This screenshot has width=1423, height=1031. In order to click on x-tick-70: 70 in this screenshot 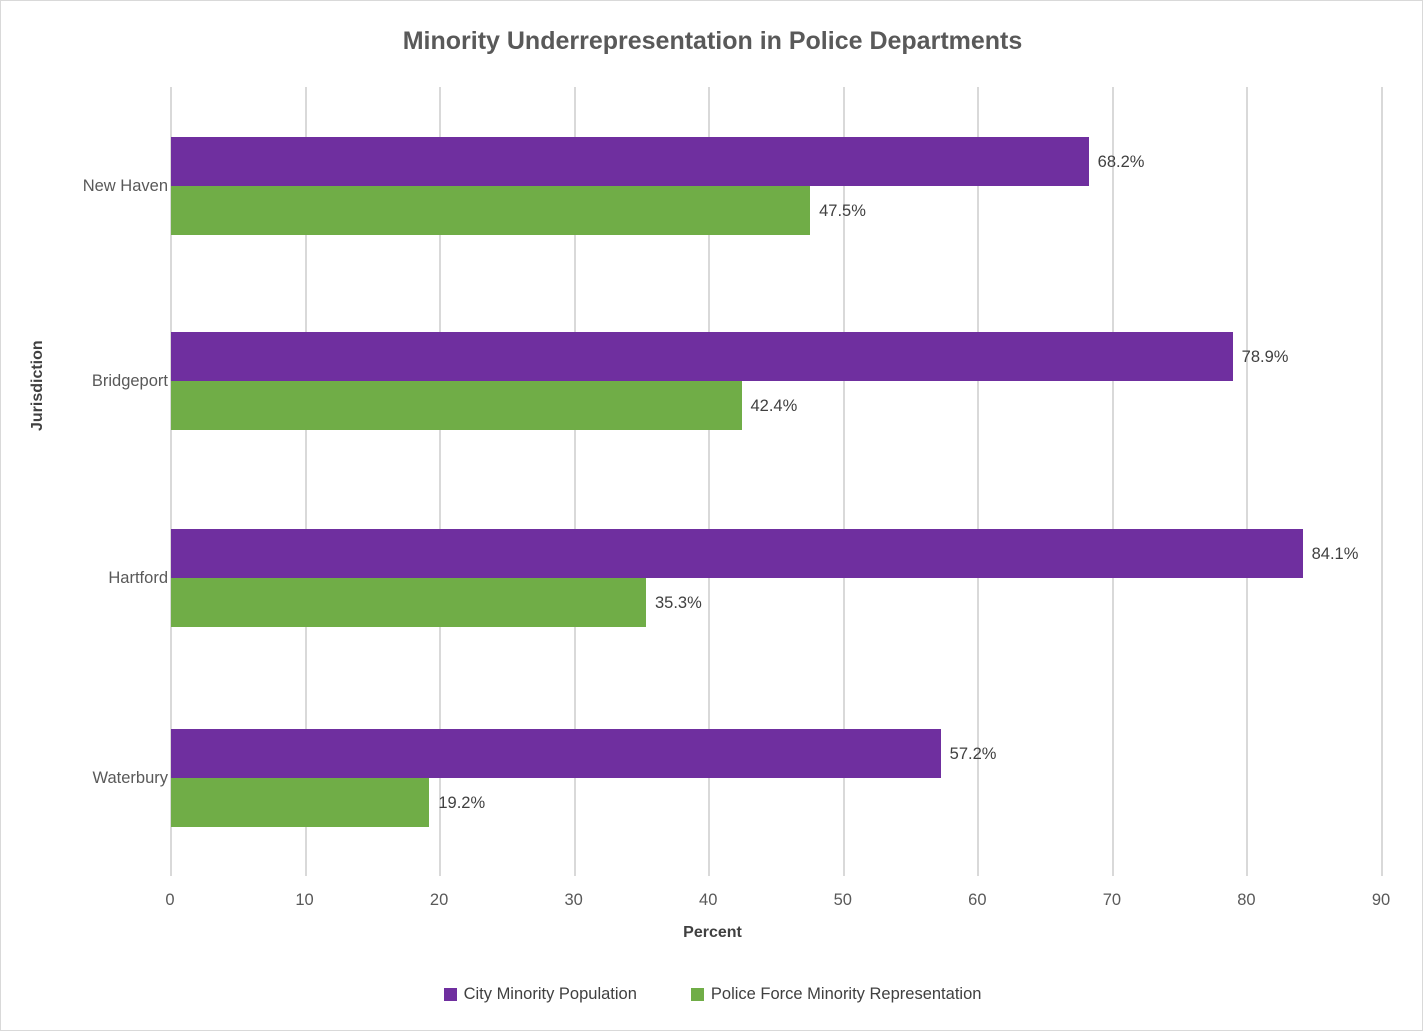, I will do `click(1112, 900)`.